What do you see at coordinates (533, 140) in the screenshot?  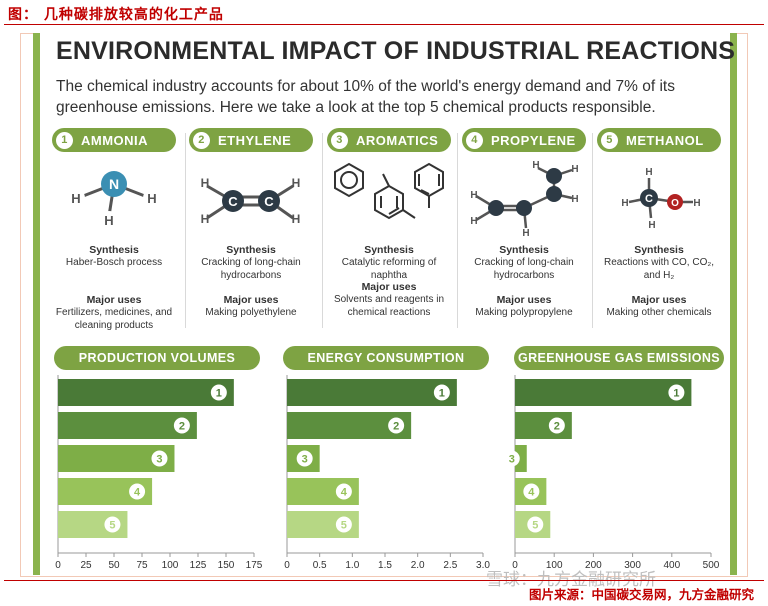 I see `product-name: PROPYLENE` at bounding box center [533, 140].